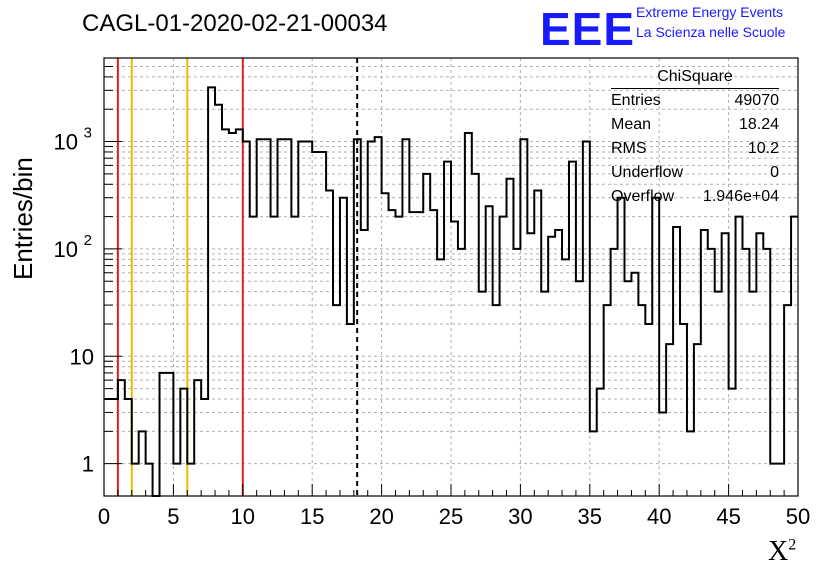 This screenshot has height=572, width=836. Describe the element at coordinates (88, 240) in the screenshot. I see `y-tick-exponent: 2` at that location.